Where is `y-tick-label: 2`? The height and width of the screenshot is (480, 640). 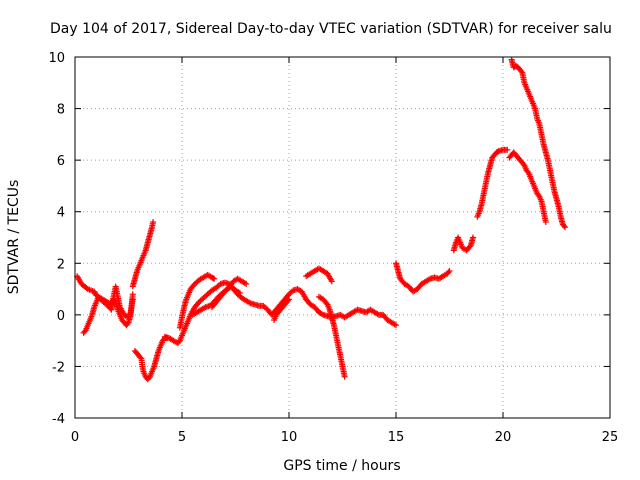 y-tick-label: 2 is located at coordinates (61, 264).